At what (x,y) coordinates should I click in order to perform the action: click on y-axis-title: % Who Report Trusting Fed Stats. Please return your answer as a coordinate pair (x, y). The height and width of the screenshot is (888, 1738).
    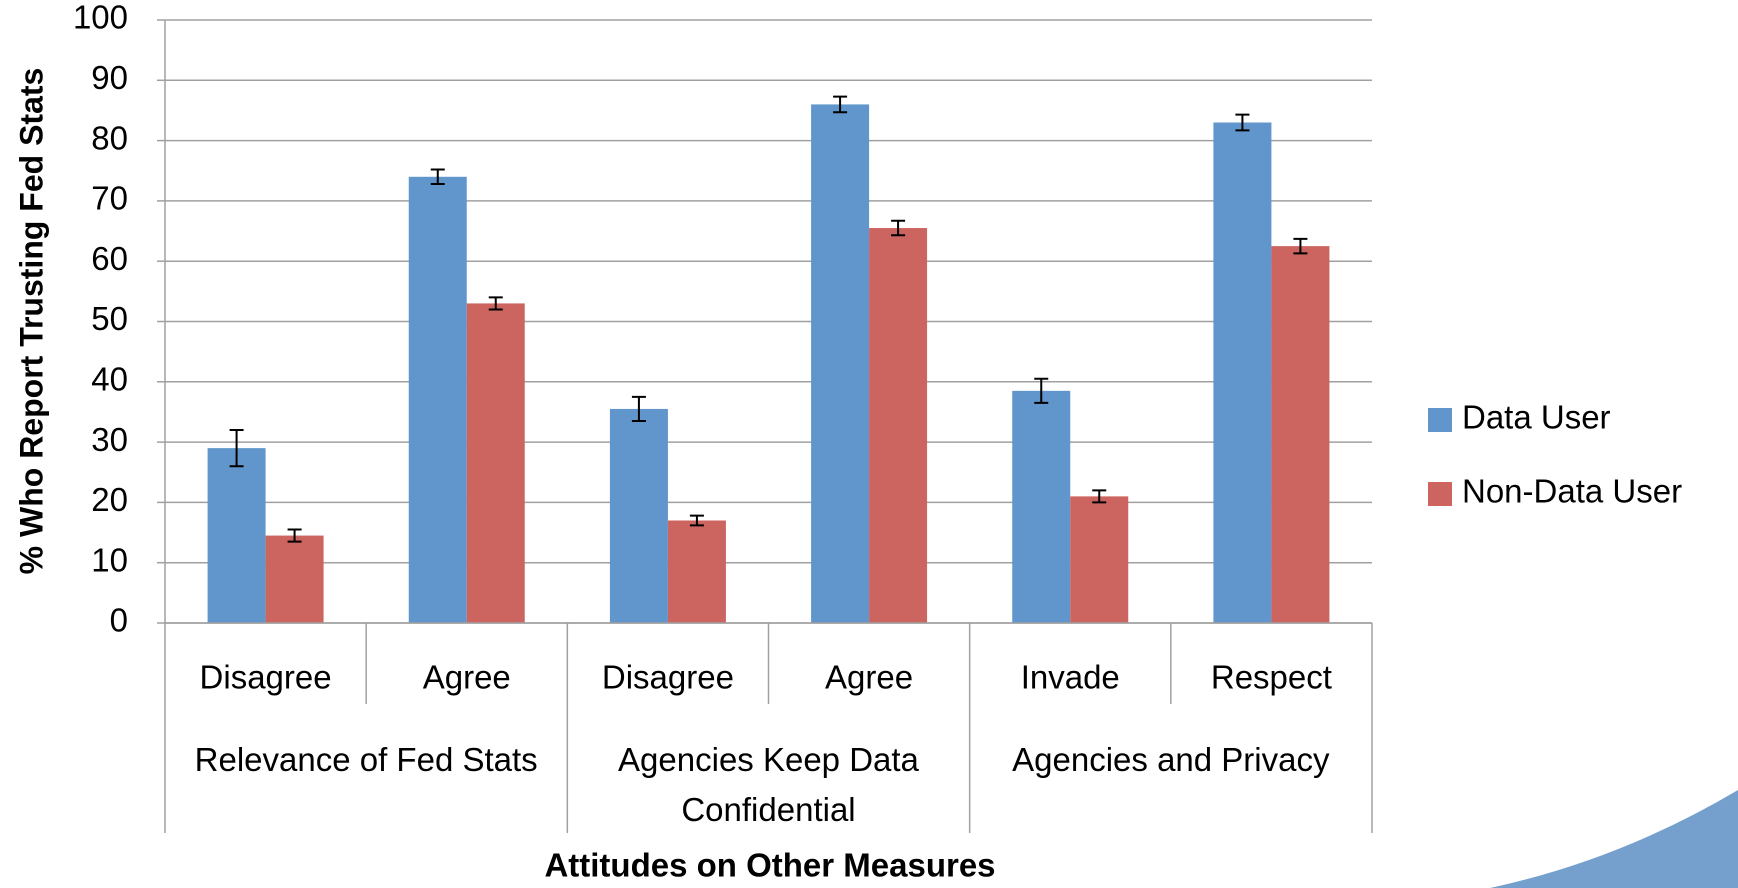
    Looking at the image, I should click on (31, 321).